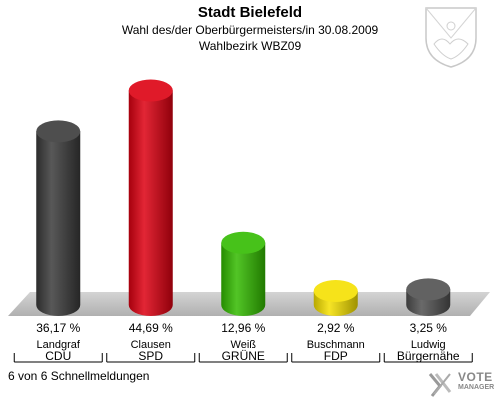  Describe the element at coordinates (58, 356) in the screenshot. I see `party-label: CDU` at that location.